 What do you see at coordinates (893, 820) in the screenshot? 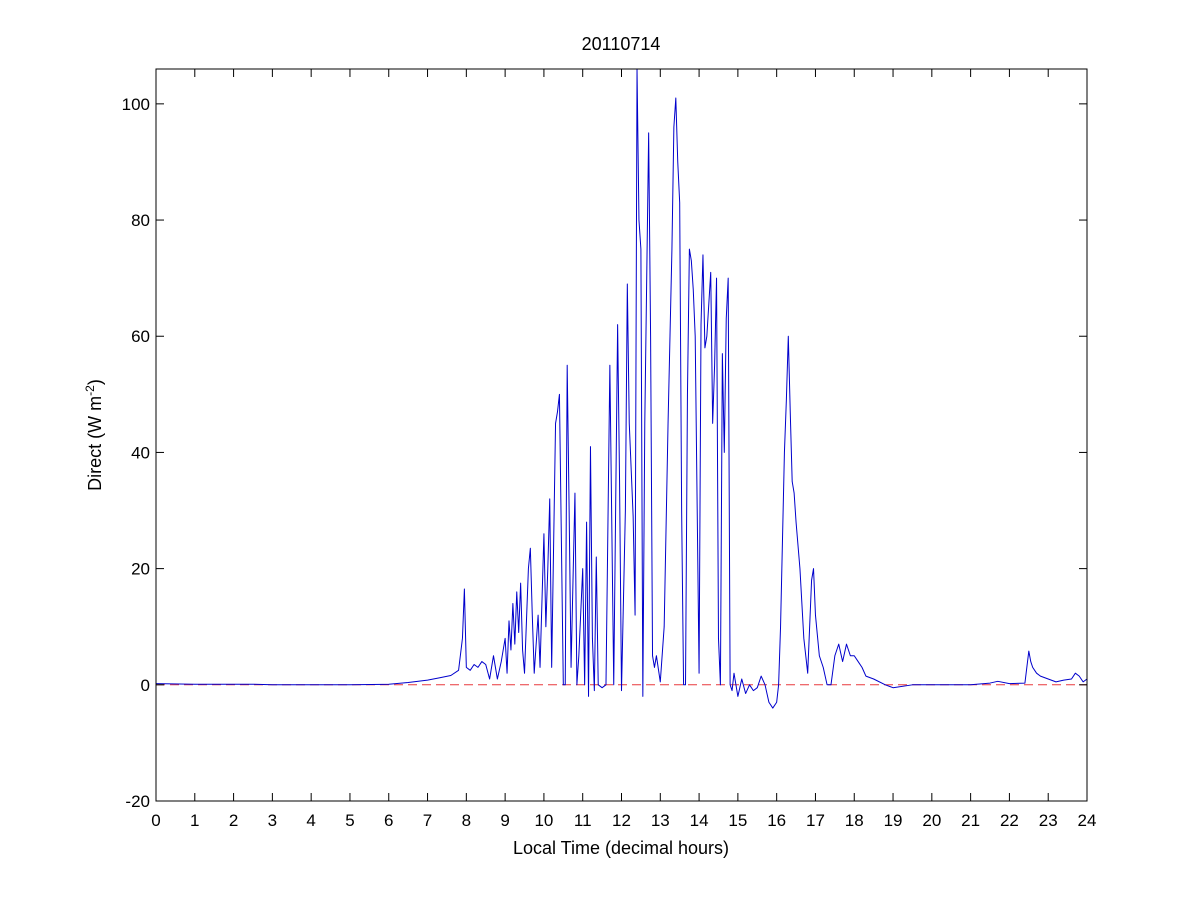
I see `x-tick-label-19: 19` at bounding box center [893, 820].